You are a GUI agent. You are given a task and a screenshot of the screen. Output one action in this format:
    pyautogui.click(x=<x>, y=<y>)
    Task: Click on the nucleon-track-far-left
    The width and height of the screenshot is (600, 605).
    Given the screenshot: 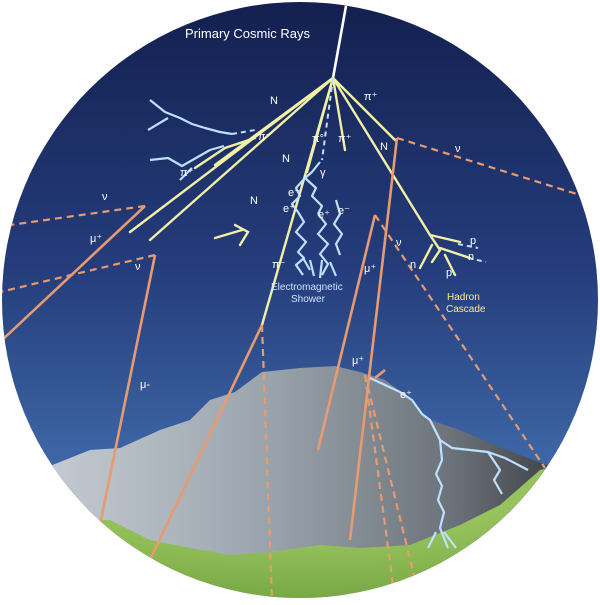 What is the action you would take?
    pyautogui.click(x=241, y=159)
    